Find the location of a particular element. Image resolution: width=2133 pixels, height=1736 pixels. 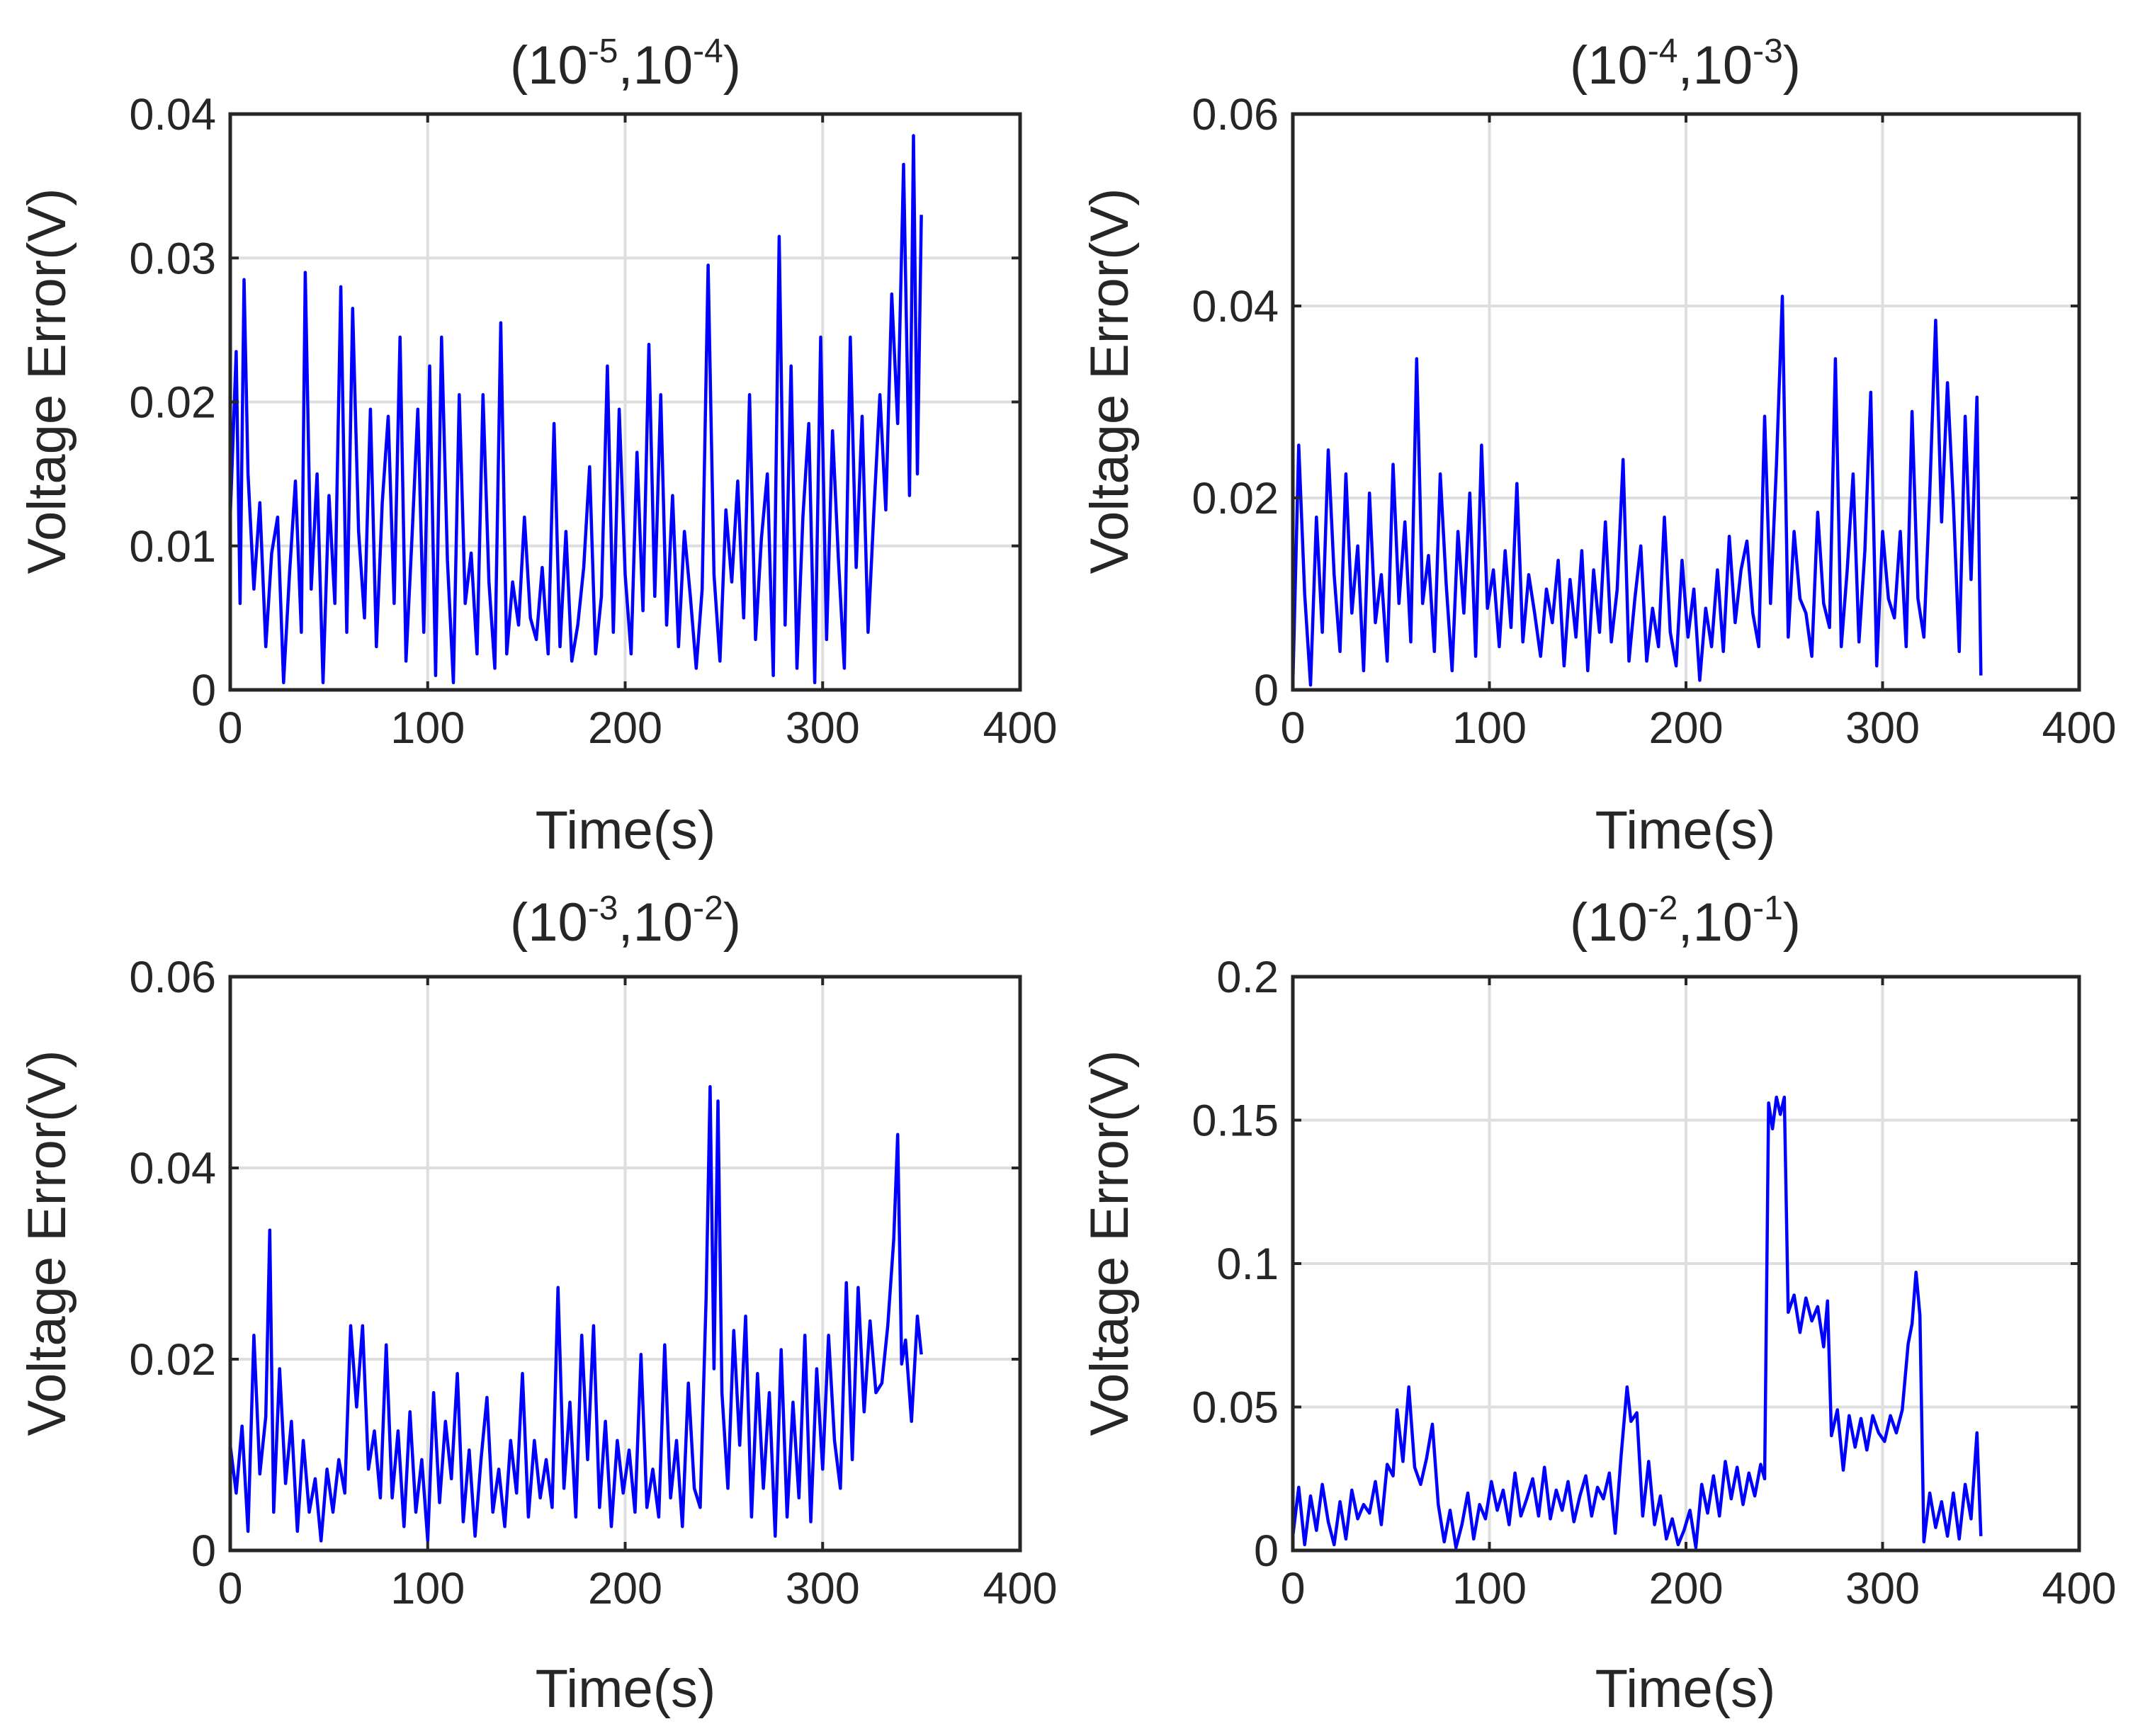

subplot-2-ytick-label: 0.02 is located at coordinates (1235, 499).